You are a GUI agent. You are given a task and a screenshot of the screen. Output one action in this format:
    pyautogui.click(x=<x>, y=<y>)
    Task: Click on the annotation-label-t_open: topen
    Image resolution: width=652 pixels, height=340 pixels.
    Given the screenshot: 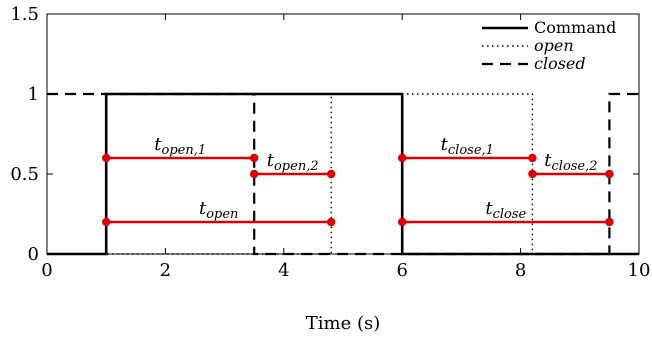 What is the action you would take?
    pyautogui.click(x=218, y=210)
    